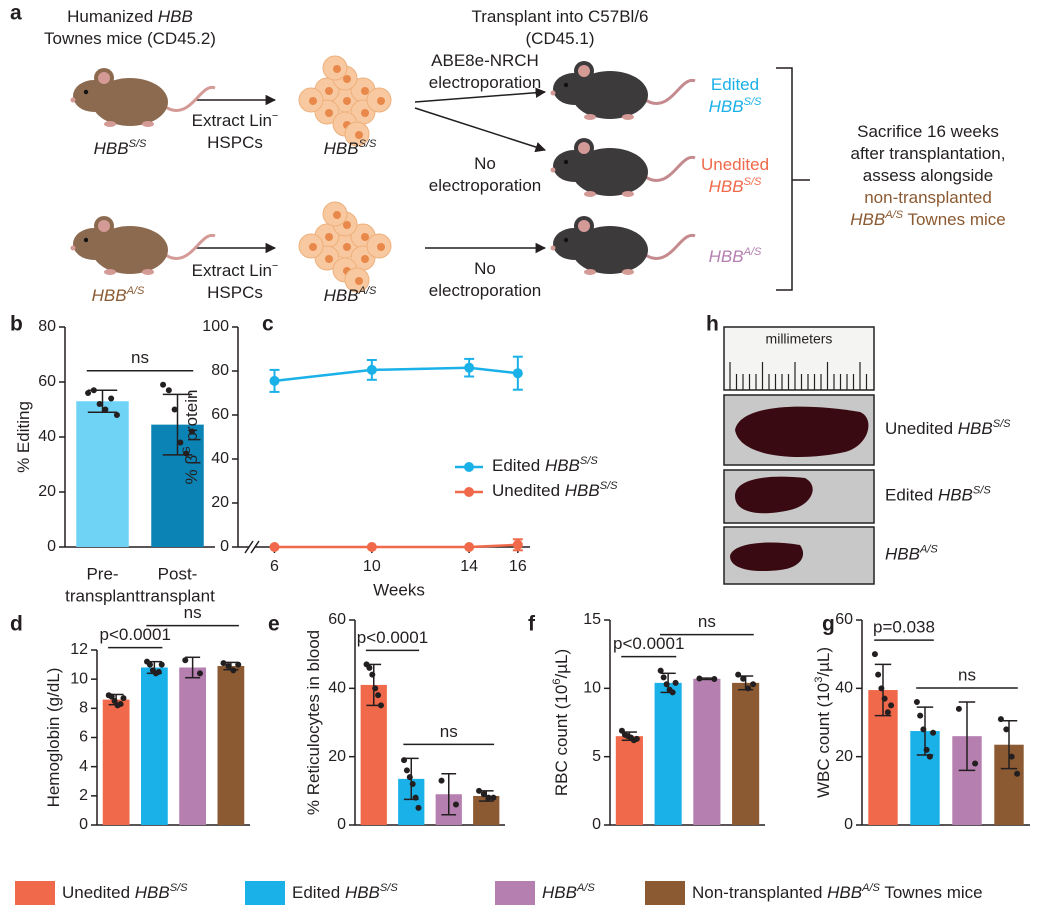  I want to click on diagram-text-part: Humanized, so click(112, 16).